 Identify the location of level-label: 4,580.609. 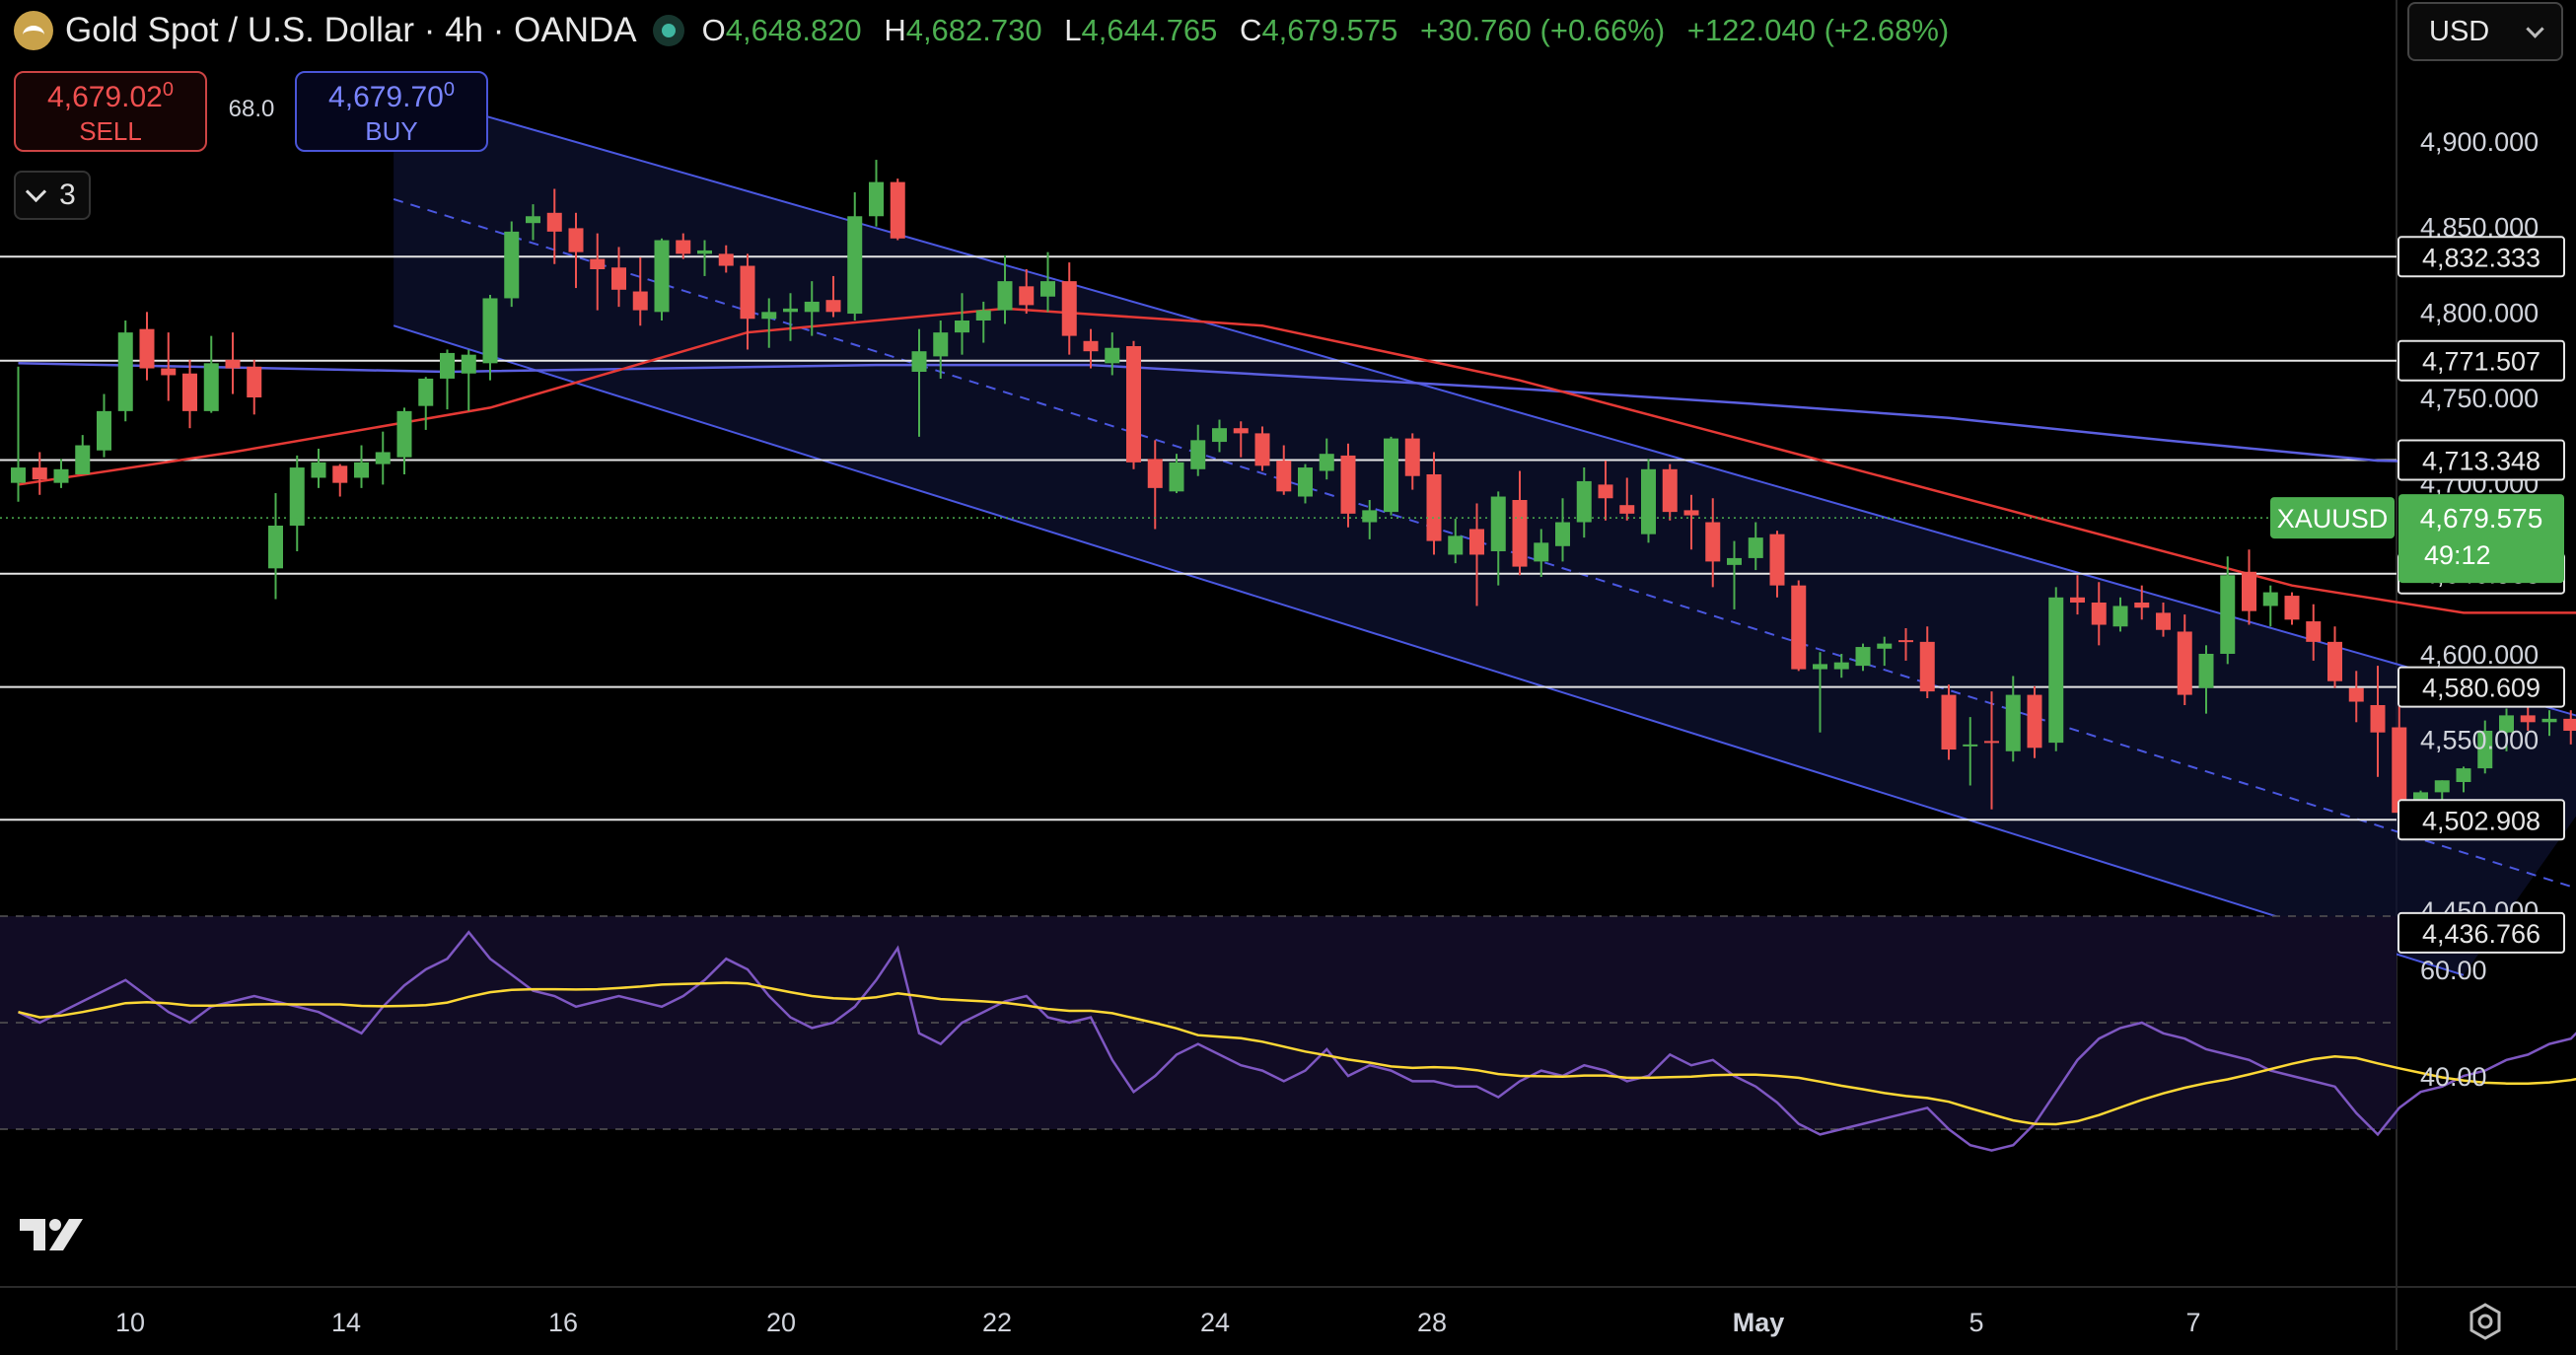
(2481, 688).